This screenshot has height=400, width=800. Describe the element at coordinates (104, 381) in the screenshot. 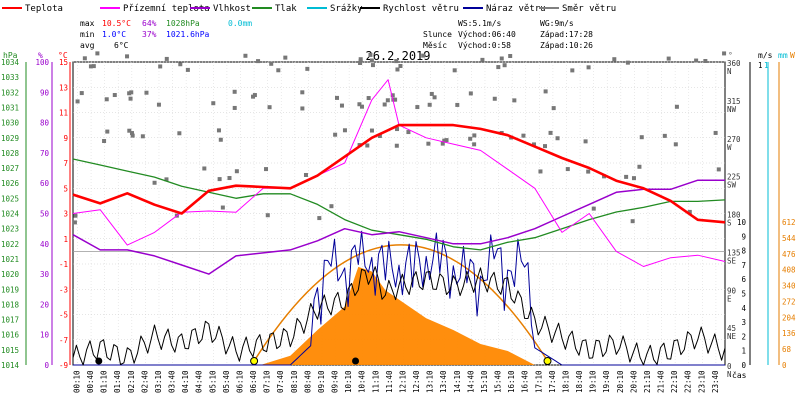

I see `time-tick-2: 01:10` at that location.